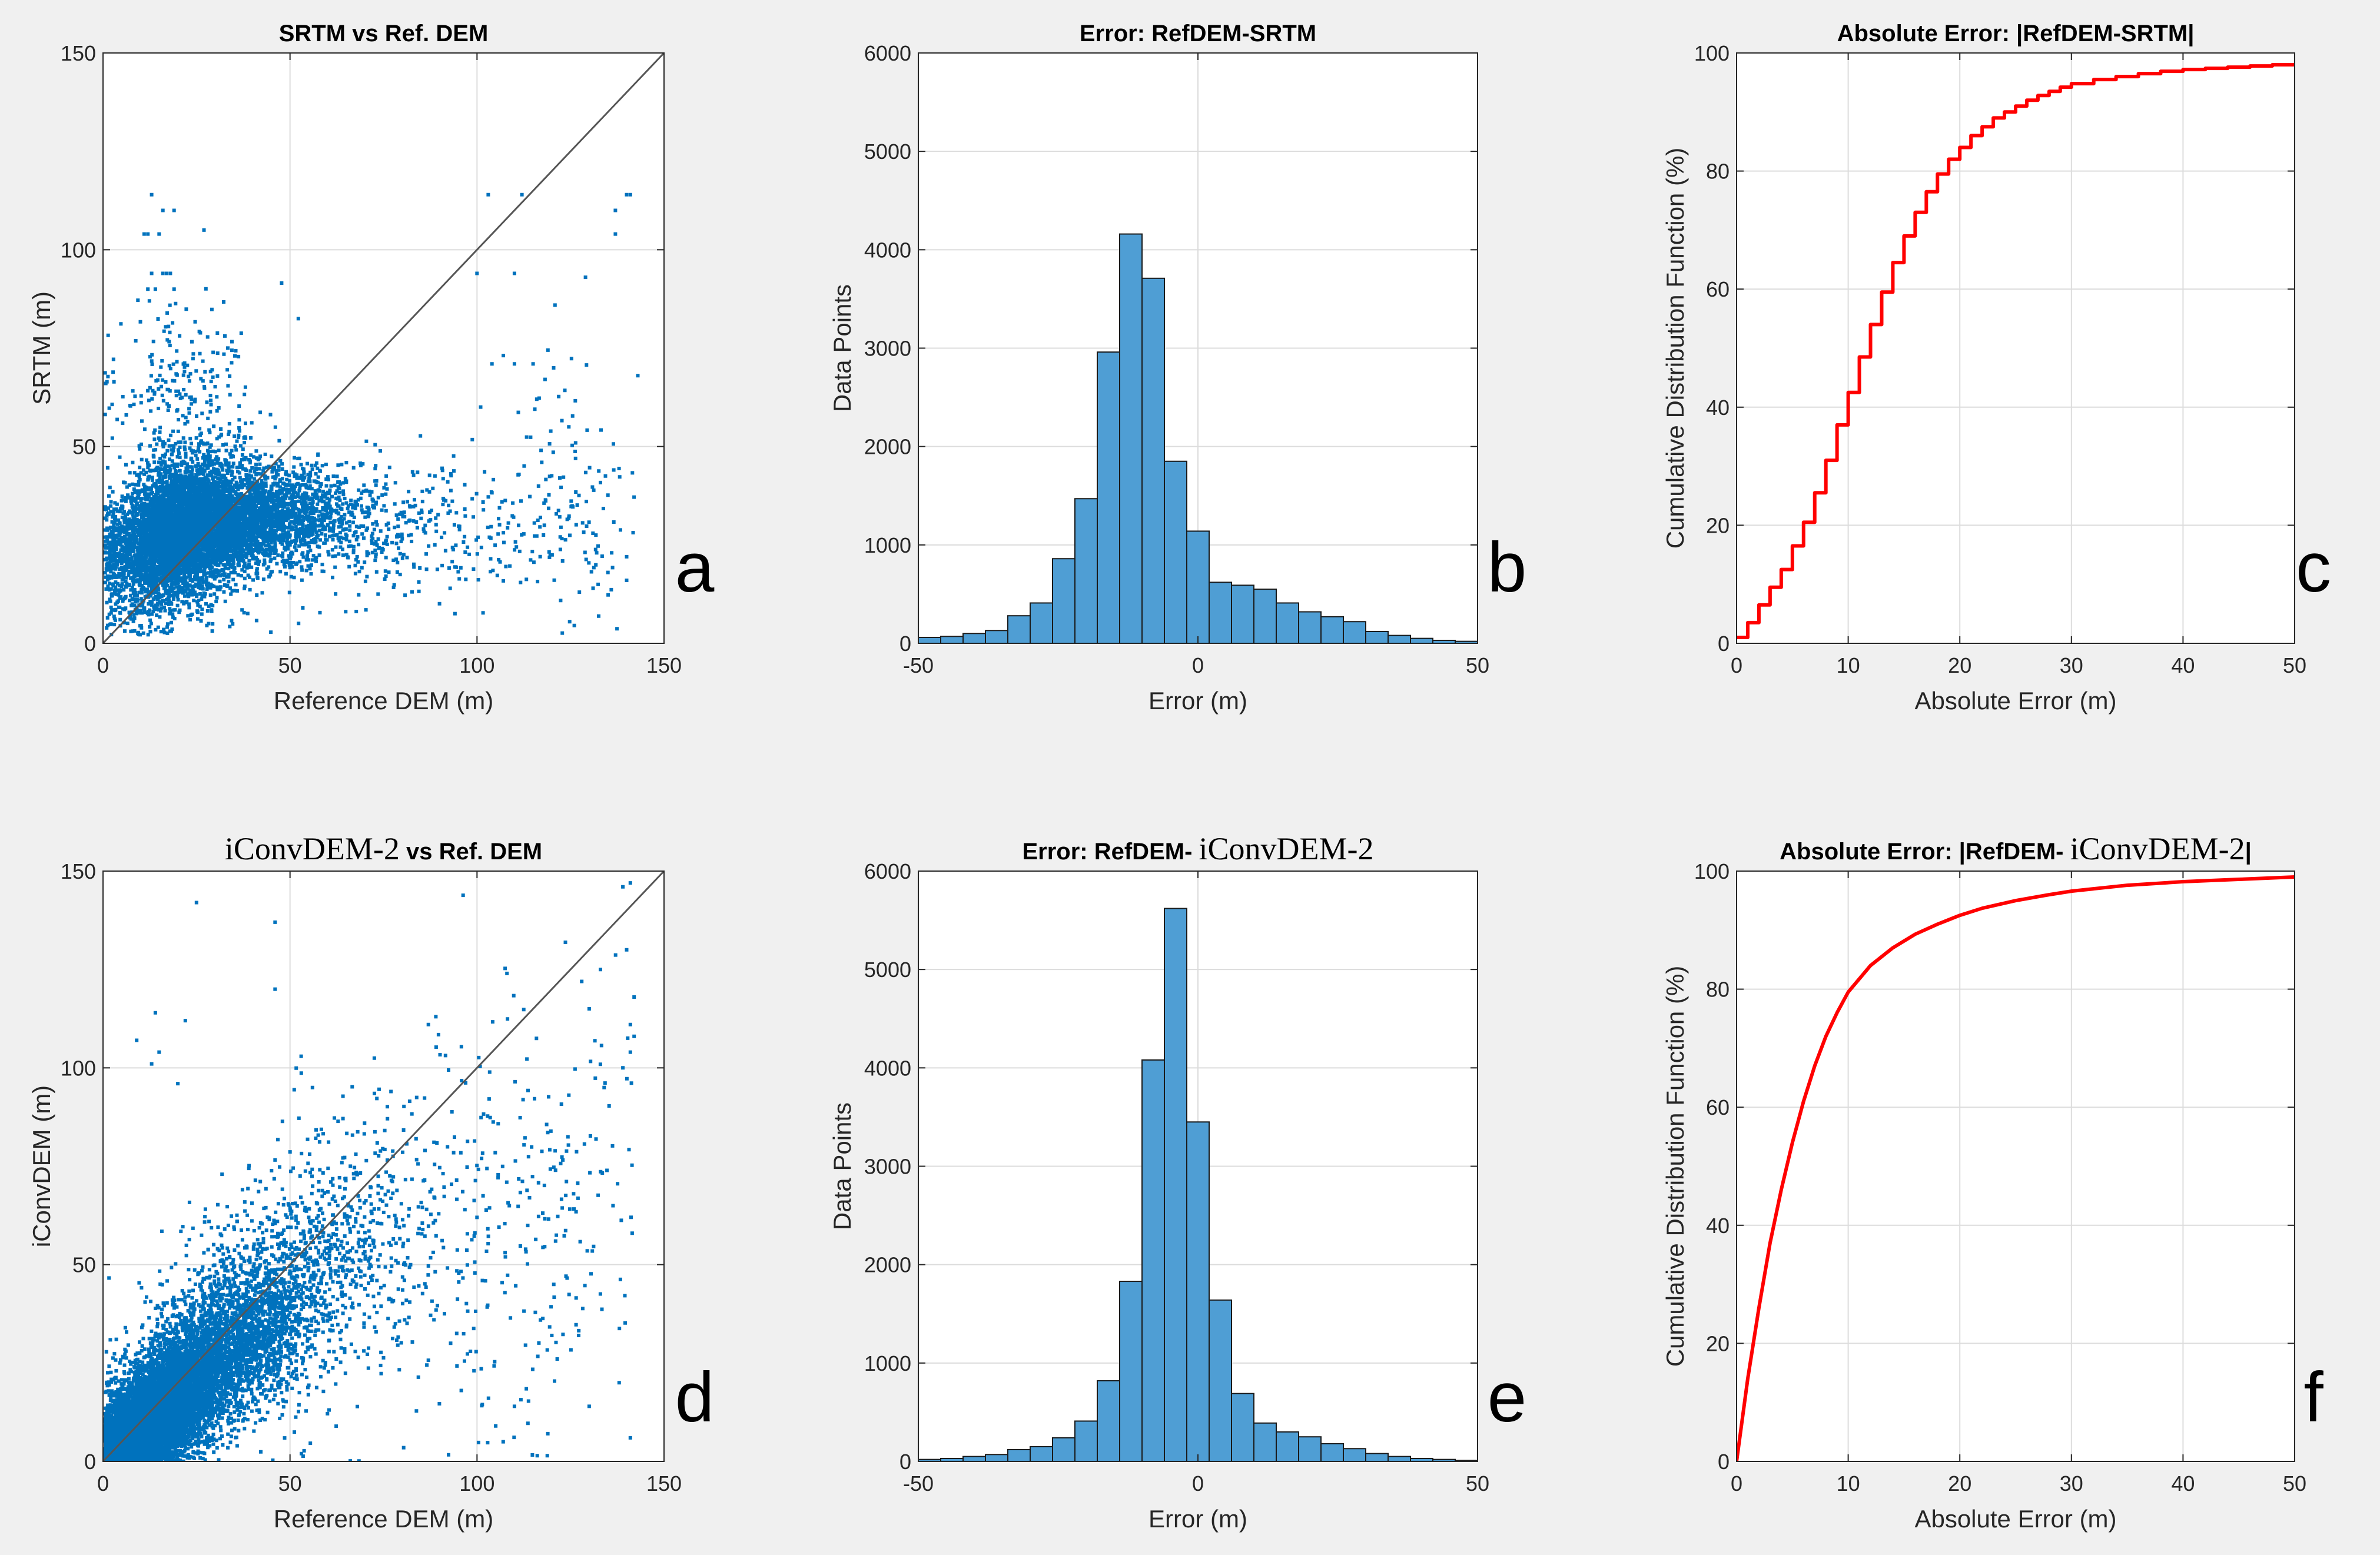 This screenshot has width=2380, height=1555. What do you see at coordinates (887, 53) in the screenshot?
I see `y-tick-label: 6000` at bounding box center [887, 53].